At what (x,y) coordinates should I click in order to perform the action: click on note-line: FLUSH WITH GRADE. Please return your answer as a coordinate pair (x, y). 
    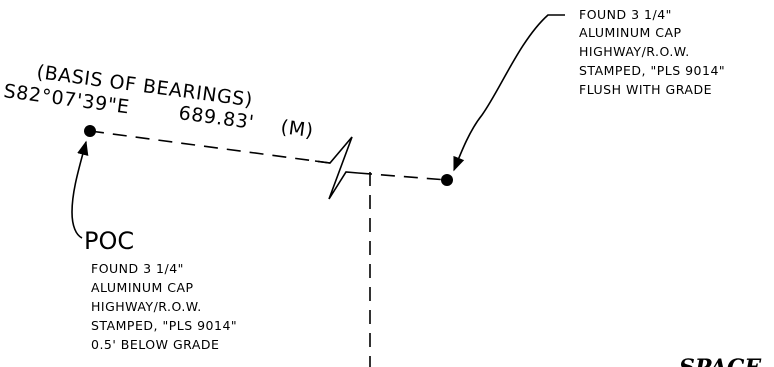
    Looking at the image, I should click on (645, 89).